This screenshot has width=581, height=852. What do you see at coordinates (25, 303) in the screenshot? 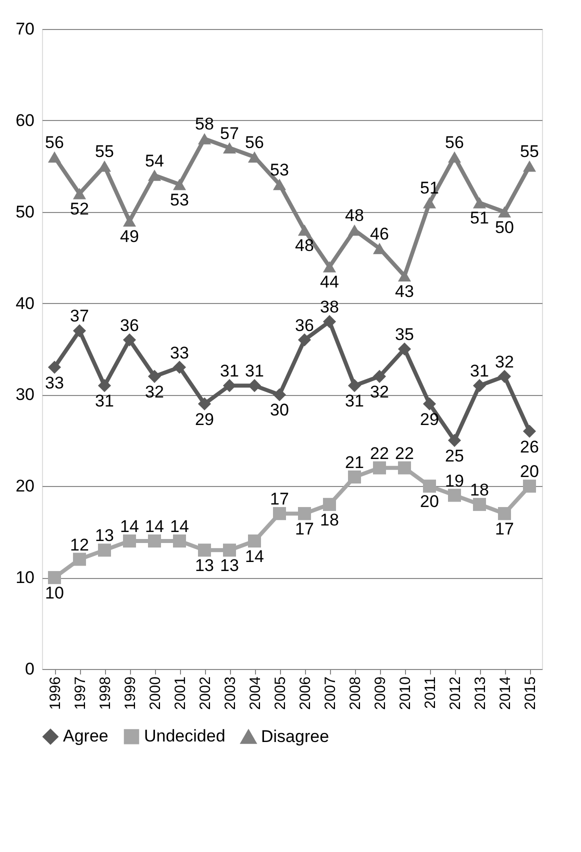
I see `y-tick-label: 40` at bounding box center [25, 303].